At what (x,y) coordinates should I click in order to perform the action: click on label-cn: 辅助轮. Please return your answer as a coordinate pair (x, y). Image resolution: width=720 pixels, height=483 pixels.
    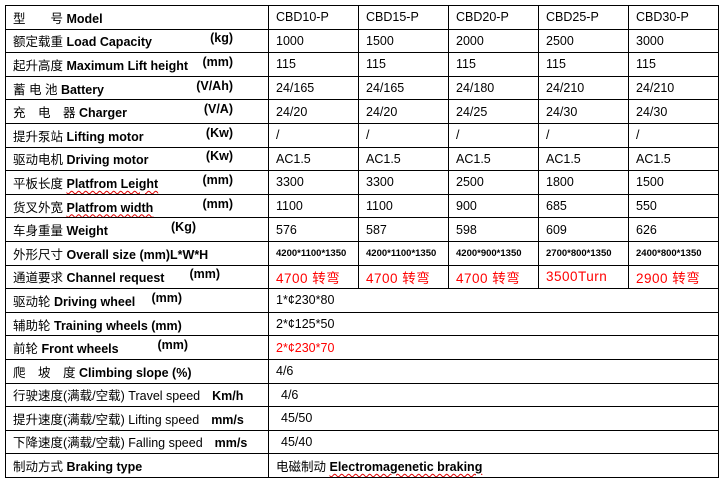
    Looking at the image, I should click on (32, 325).